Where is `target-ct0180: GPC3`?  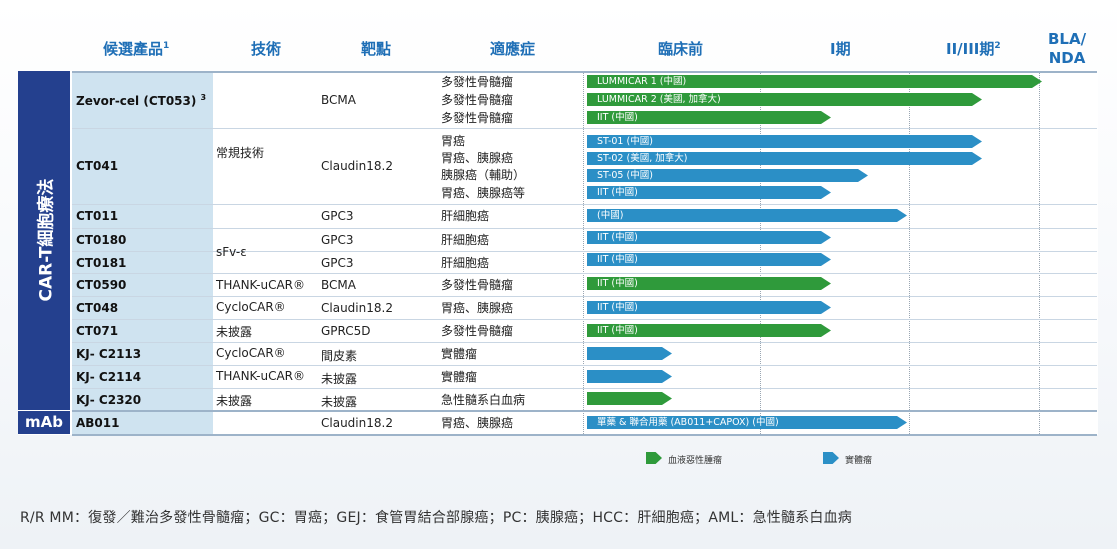
target-ct0180: GPC3 is located at coordinates (337, 240).